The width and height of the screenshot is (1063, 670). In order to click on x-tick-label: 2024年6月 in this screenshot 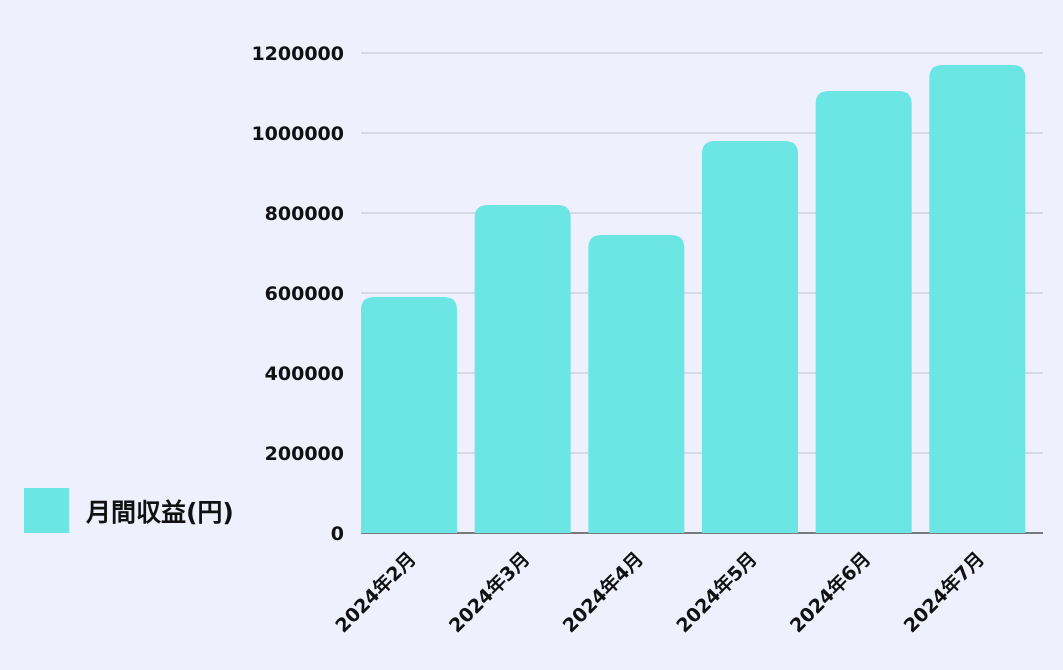, I will do `click(830, 592)`.